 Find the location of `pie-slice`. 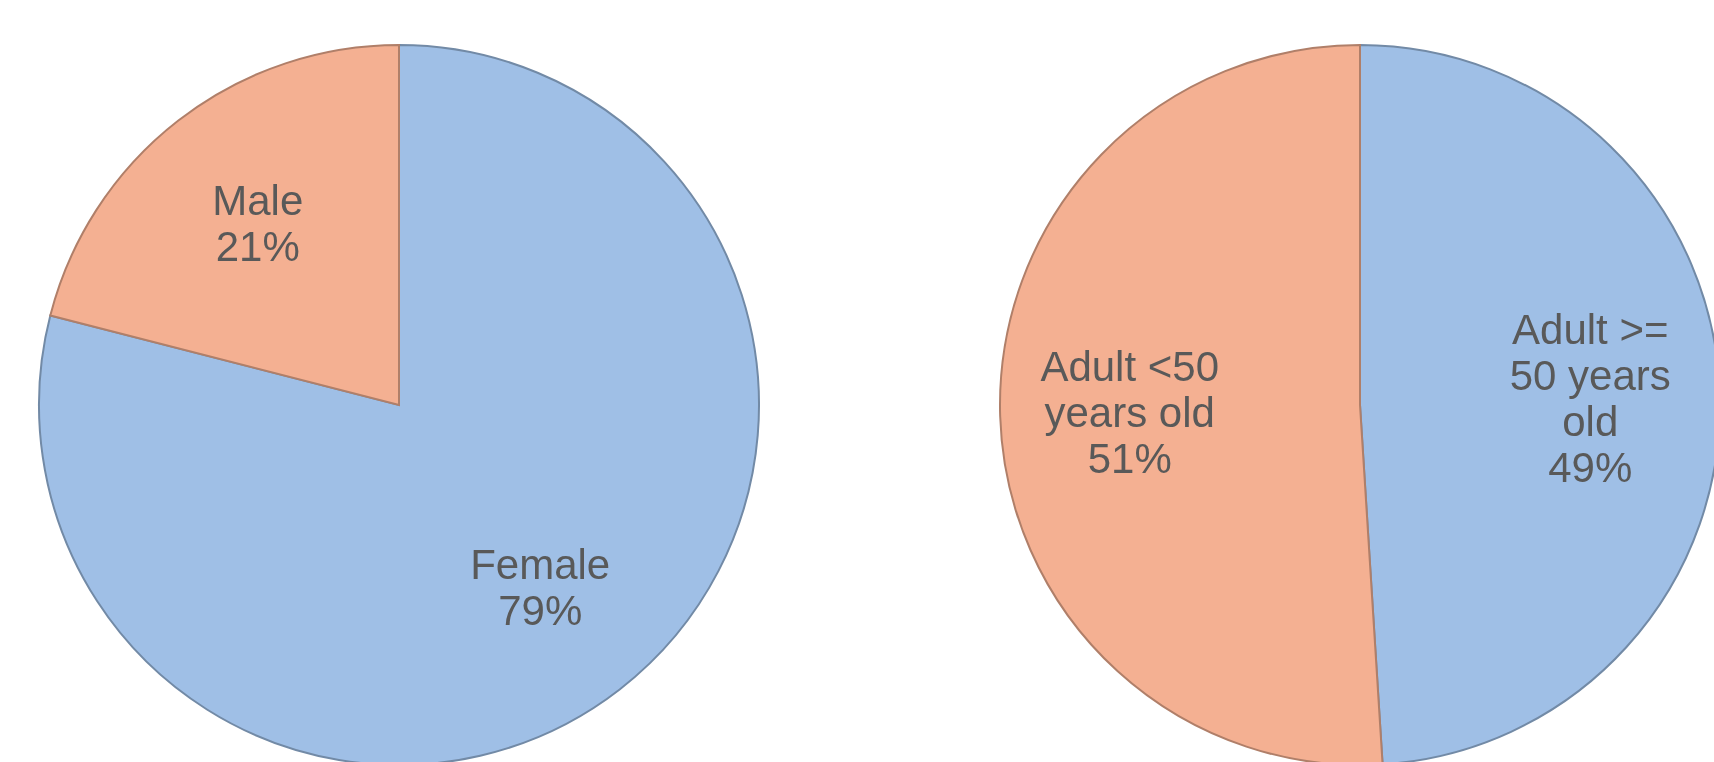

pie-slice is located at coordinates (224, 225).